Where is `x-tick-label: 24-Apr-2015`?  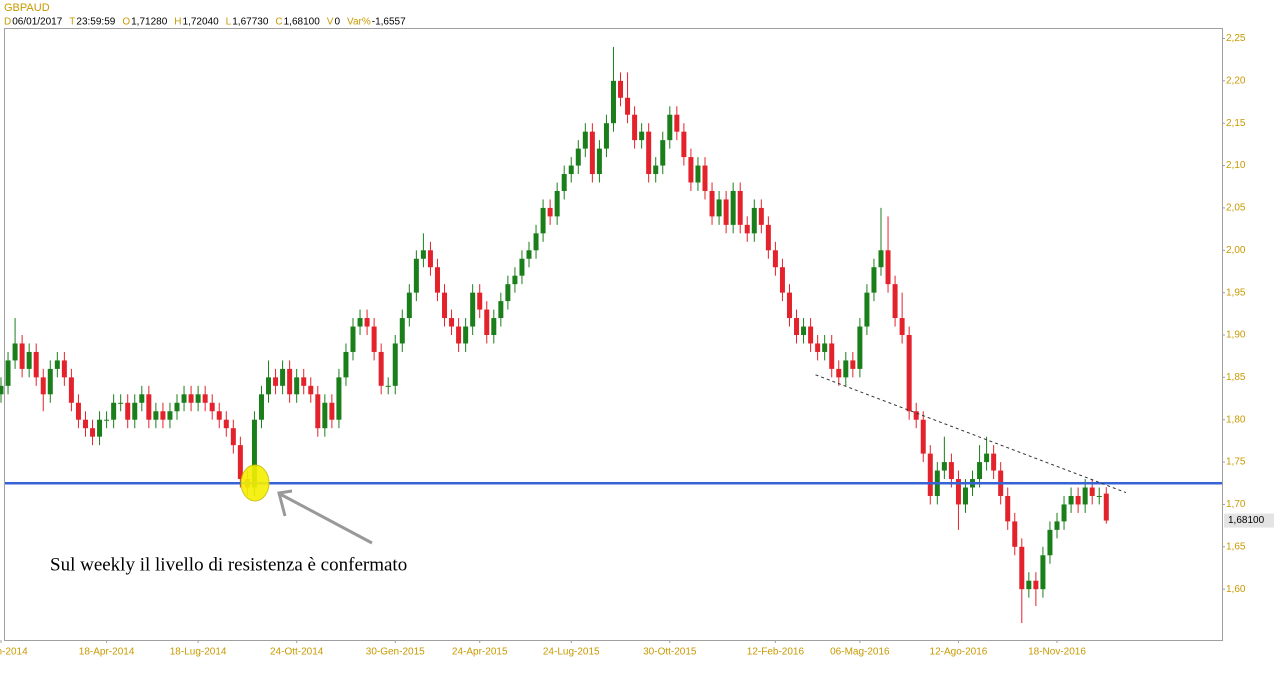
x-tick-label: 24-Apr-2015 is located at coordinates (480, 652).